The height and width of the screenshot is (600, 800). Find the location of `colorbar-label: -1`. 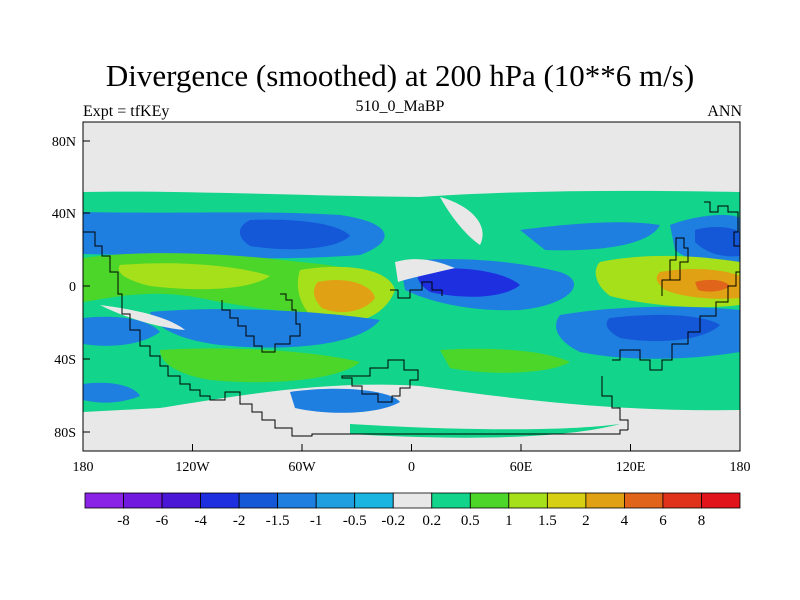

colorbar-label: -1 is located at coordinates (316, 521).